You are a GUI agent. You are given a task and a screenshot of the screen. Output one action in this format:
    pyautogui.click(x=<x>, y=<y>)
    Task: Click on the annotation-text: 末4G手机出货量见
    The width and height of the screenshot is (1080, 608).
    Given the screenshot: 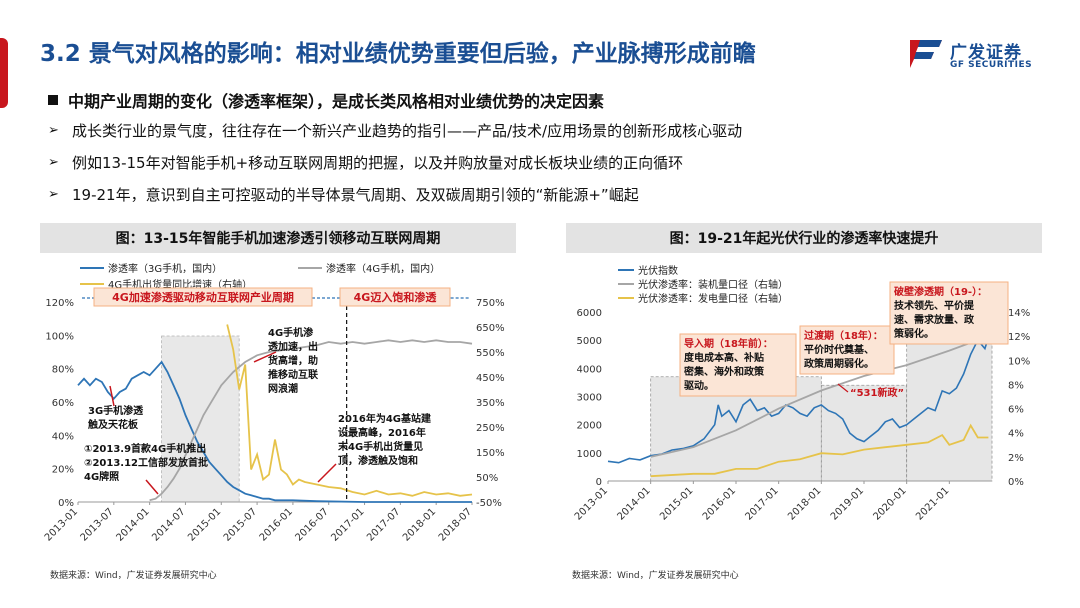 What is the action you would take?
    pyautogui.click(x=380, y=446)
    